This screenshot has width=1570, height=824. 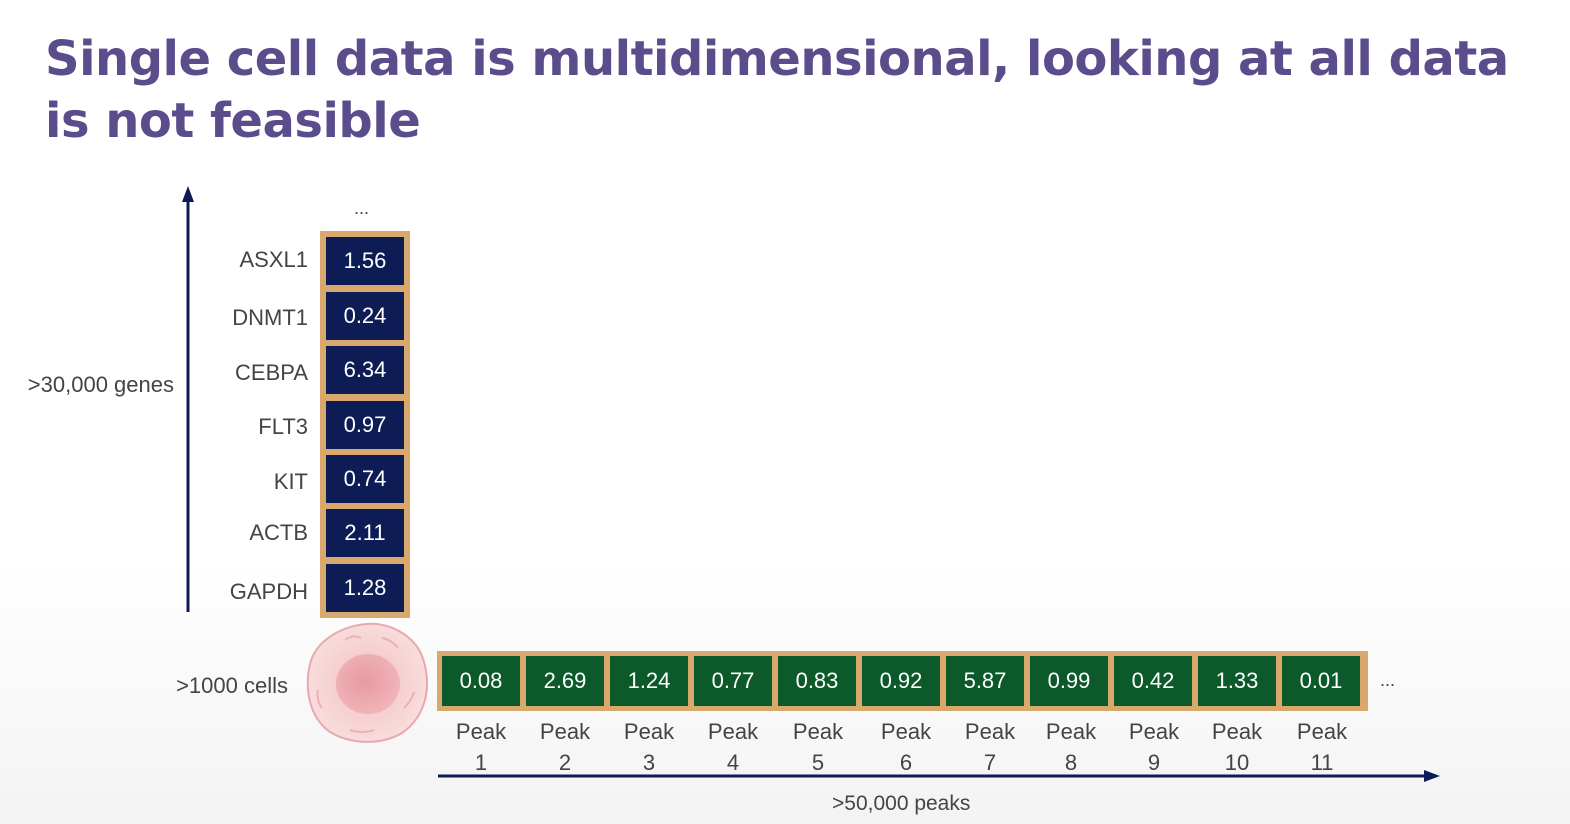 I want to click on peak-value-cell: 0.77, so click(x=733, y=681).